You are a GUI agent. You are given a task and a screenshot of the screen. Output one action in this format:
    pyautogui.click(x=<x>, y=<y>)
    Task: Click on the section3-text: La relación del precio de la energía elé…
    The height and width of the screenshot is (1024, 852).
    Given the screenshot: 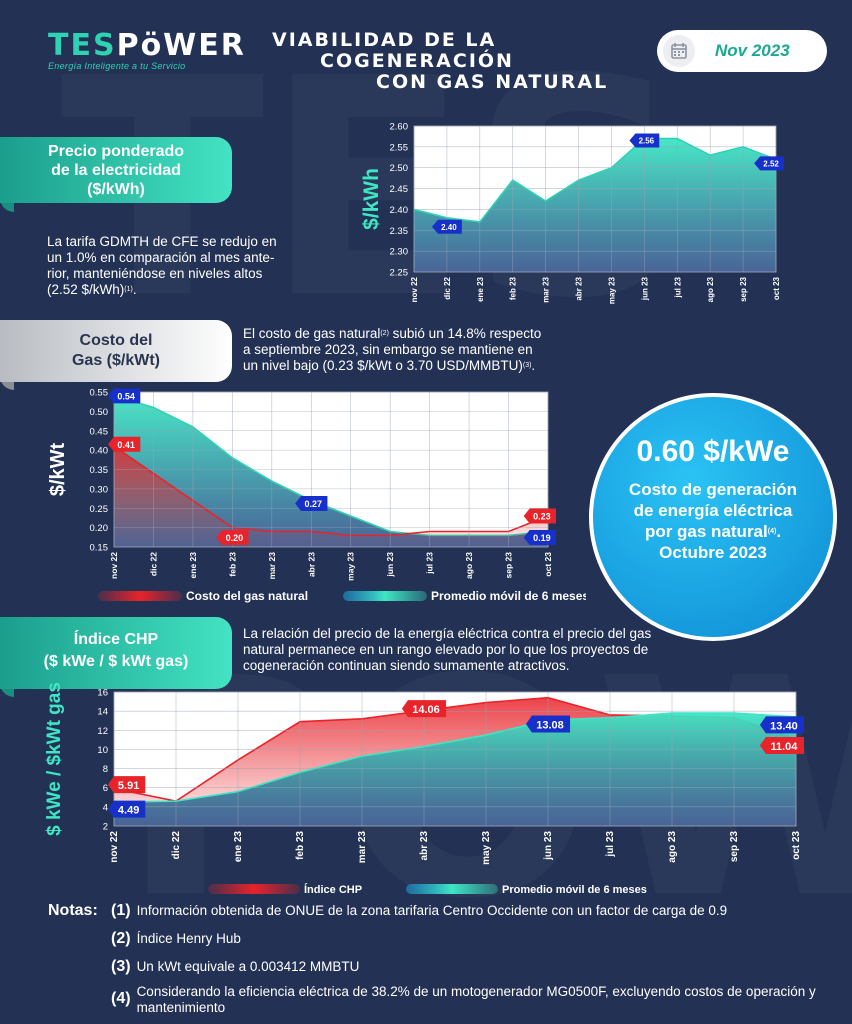 What is the action you would take?
    pyautogui.click(x=493, y=650)
    